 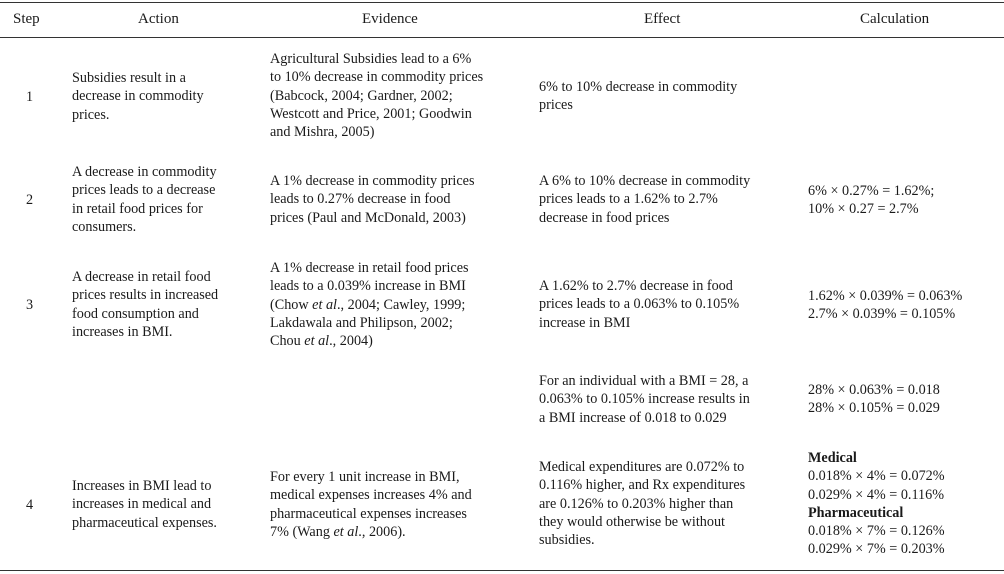 I want to click on header-step: Step, so click(x=26, y=19).